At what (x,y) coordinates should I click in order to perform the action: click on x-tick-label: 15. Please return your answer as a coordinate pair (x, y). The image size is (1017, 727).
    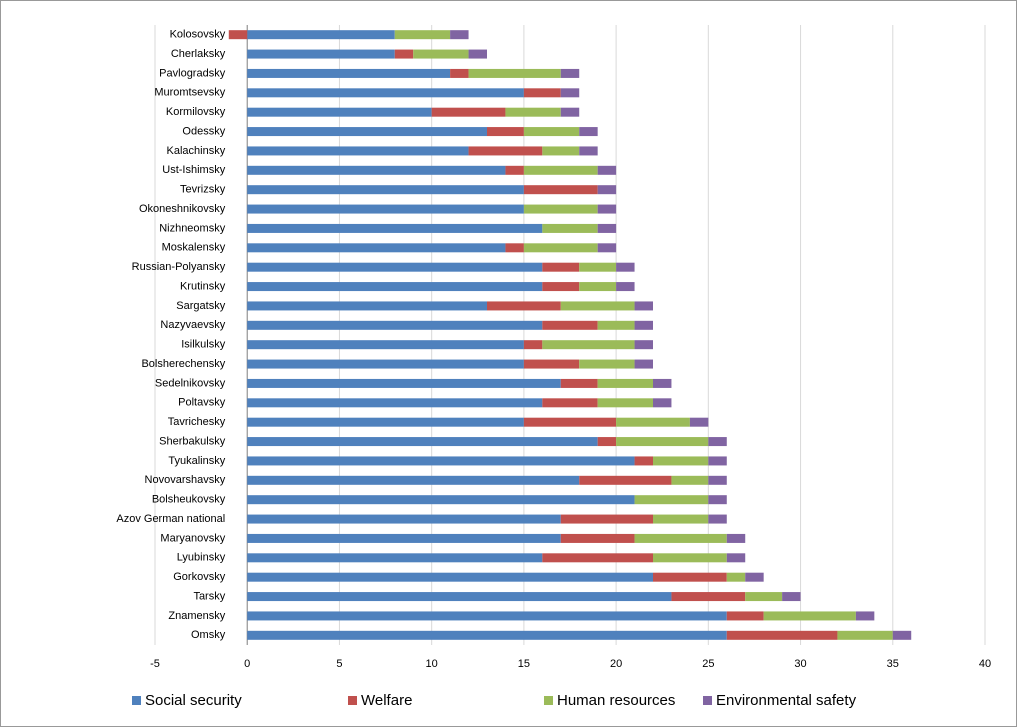
    Looking at the image, I should click on (524, 664).